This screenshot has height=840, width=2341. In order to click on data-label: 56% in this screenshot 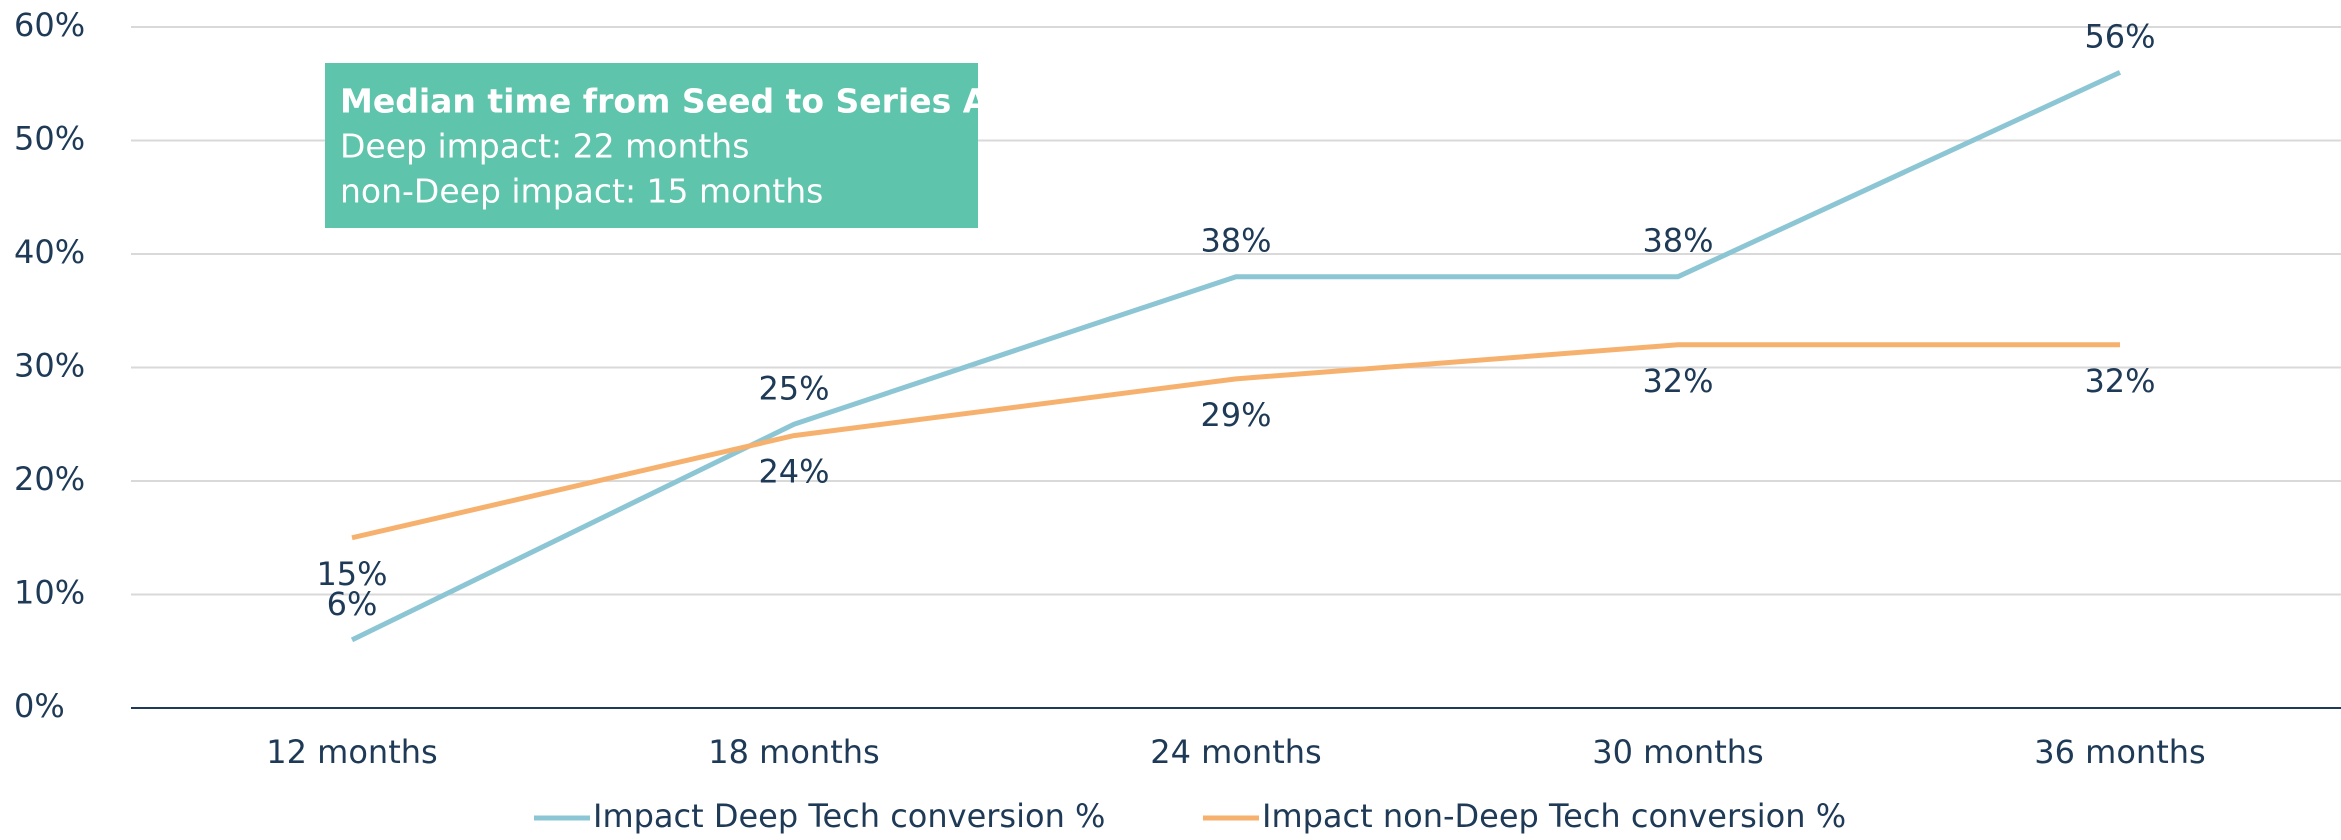, I will do `click(2119, 36)`.